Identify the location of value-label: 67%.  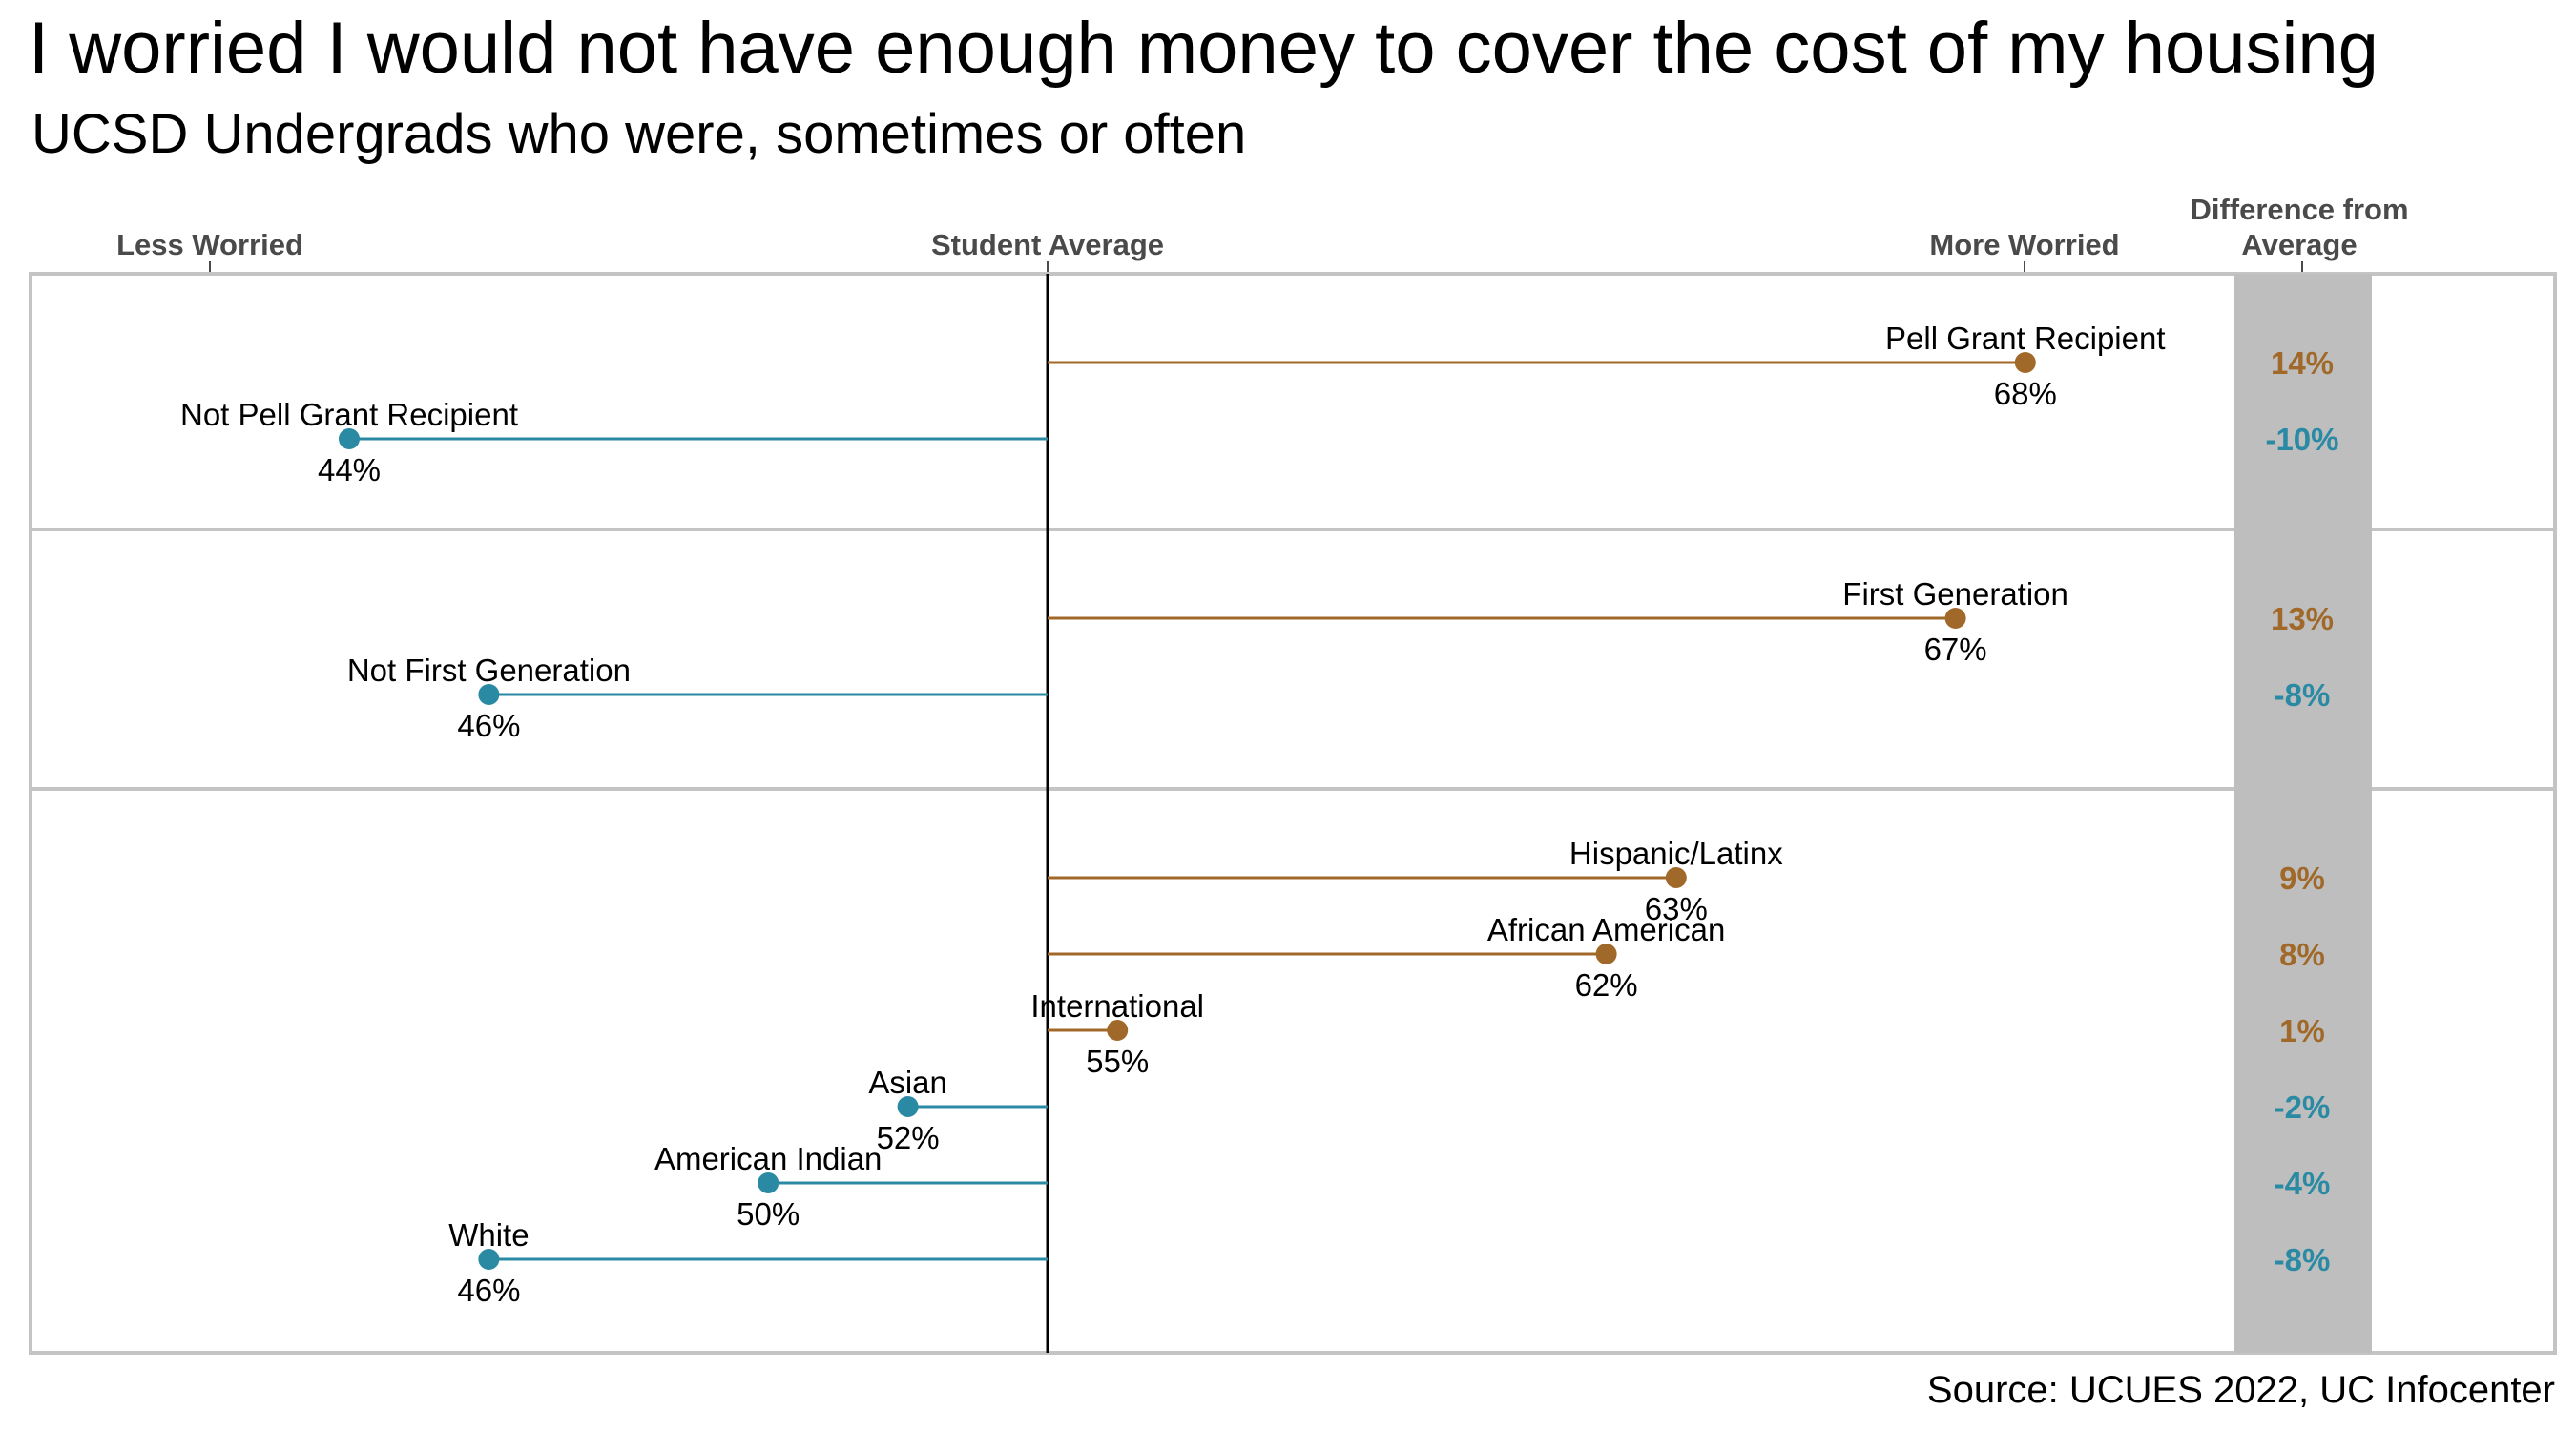
(1955, 649).